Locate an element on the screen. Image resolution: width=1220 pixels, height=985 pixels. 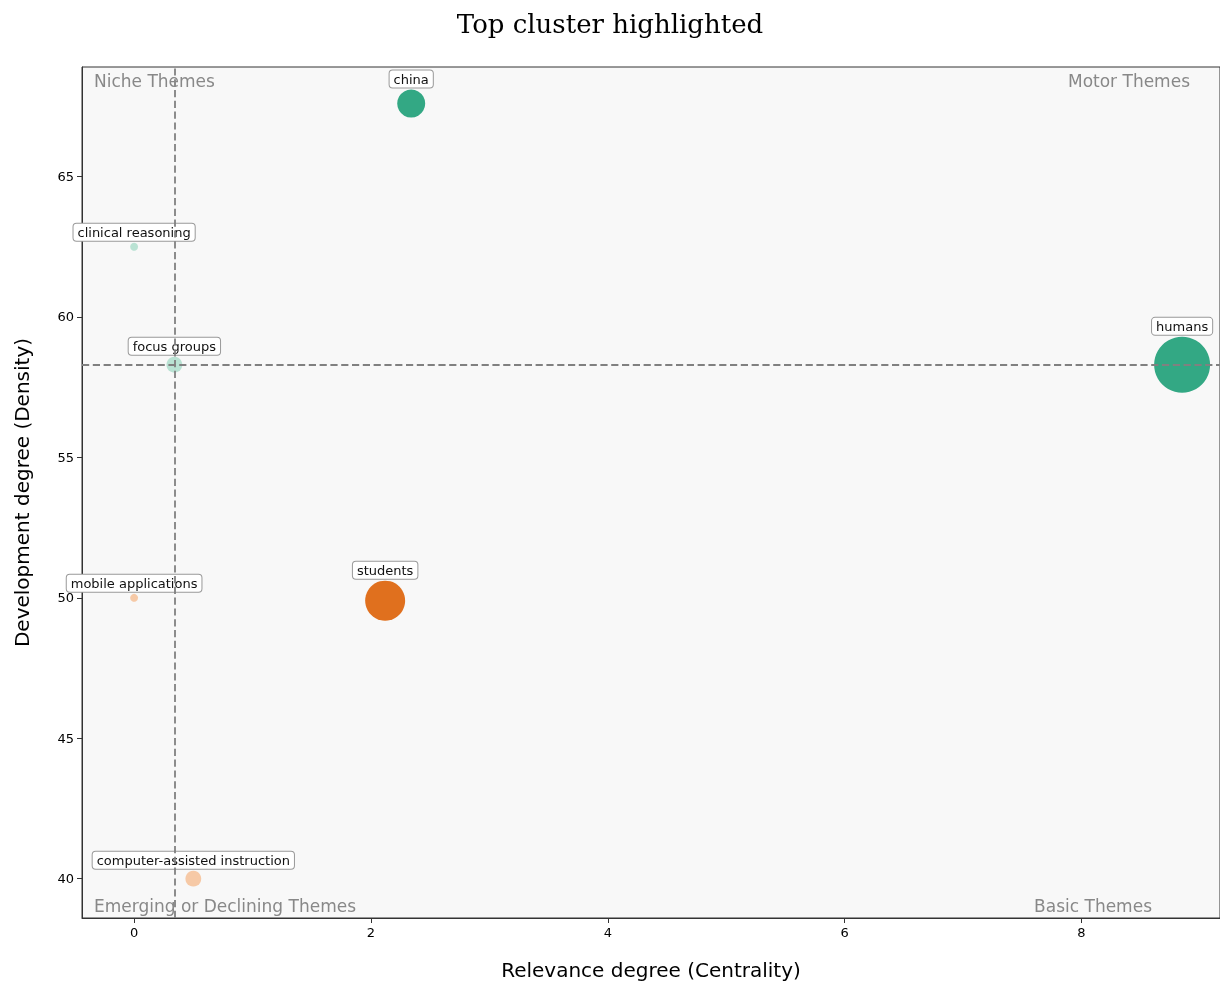
series-label: clinical reasoning is located at coordinates (134, 232).